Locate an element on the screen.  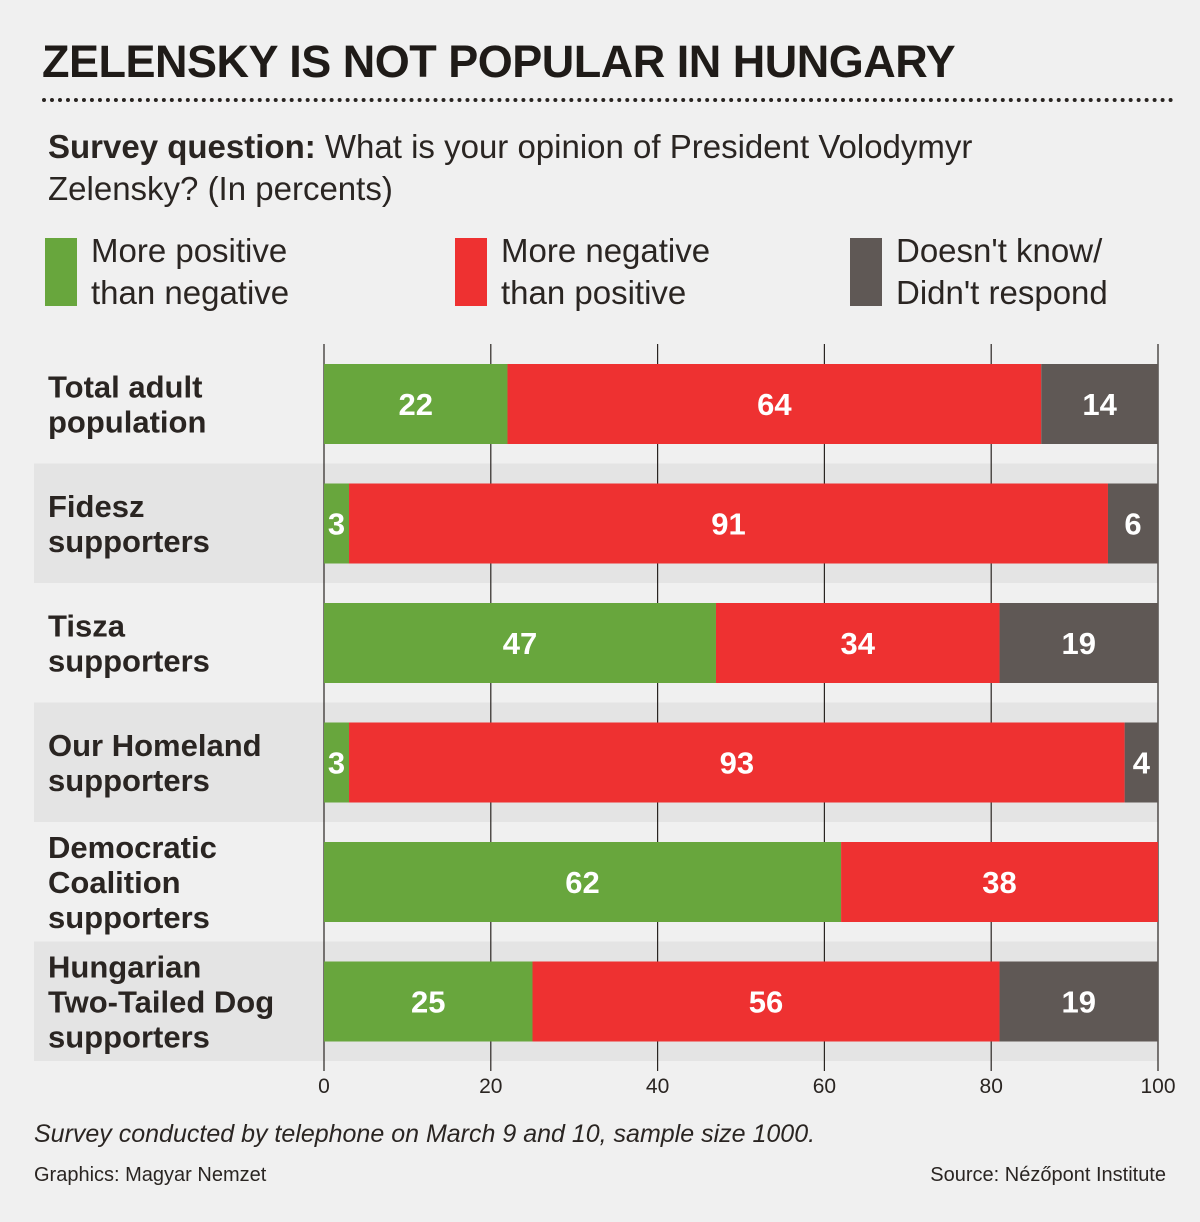
data-label-negative: 56 is located at coordinates (766, 1002).